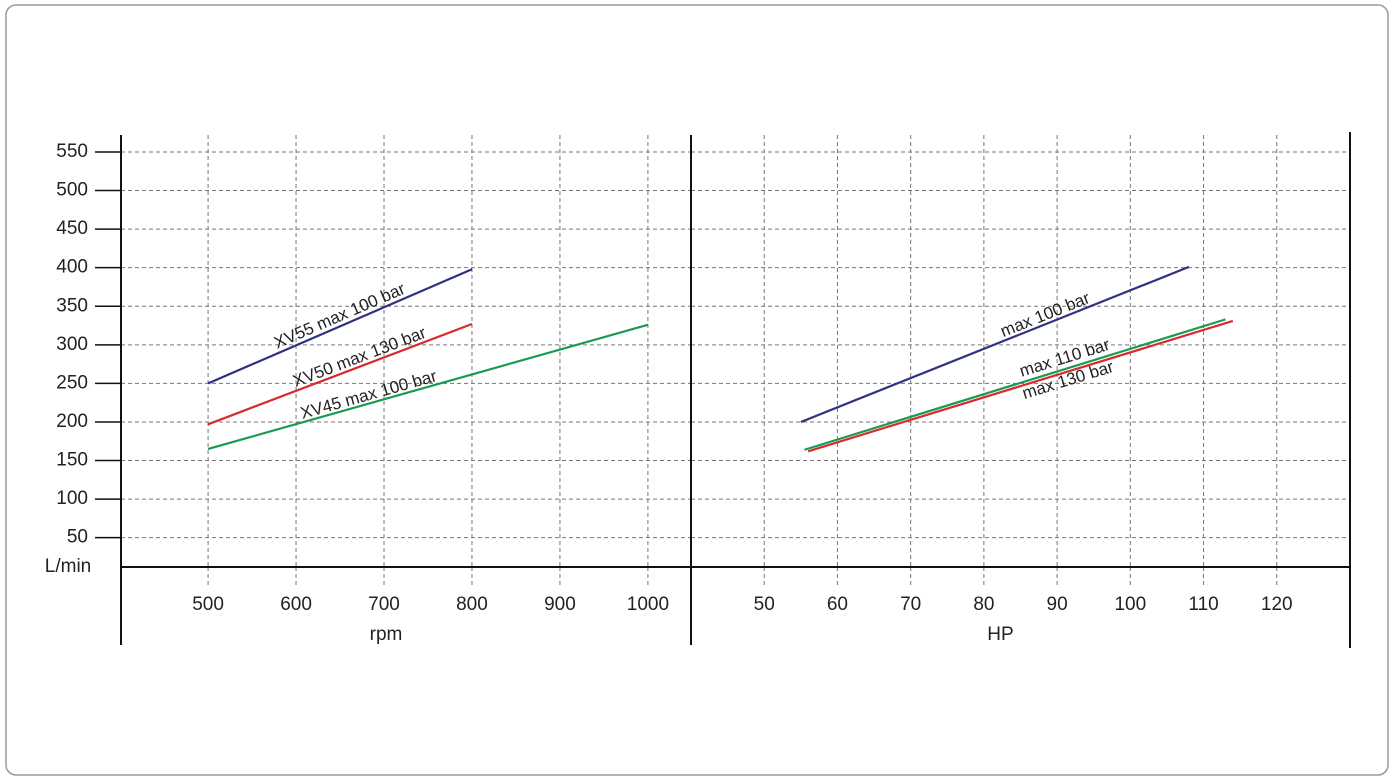  I want to click on x-tick-label: 110, so click(1203, 604).